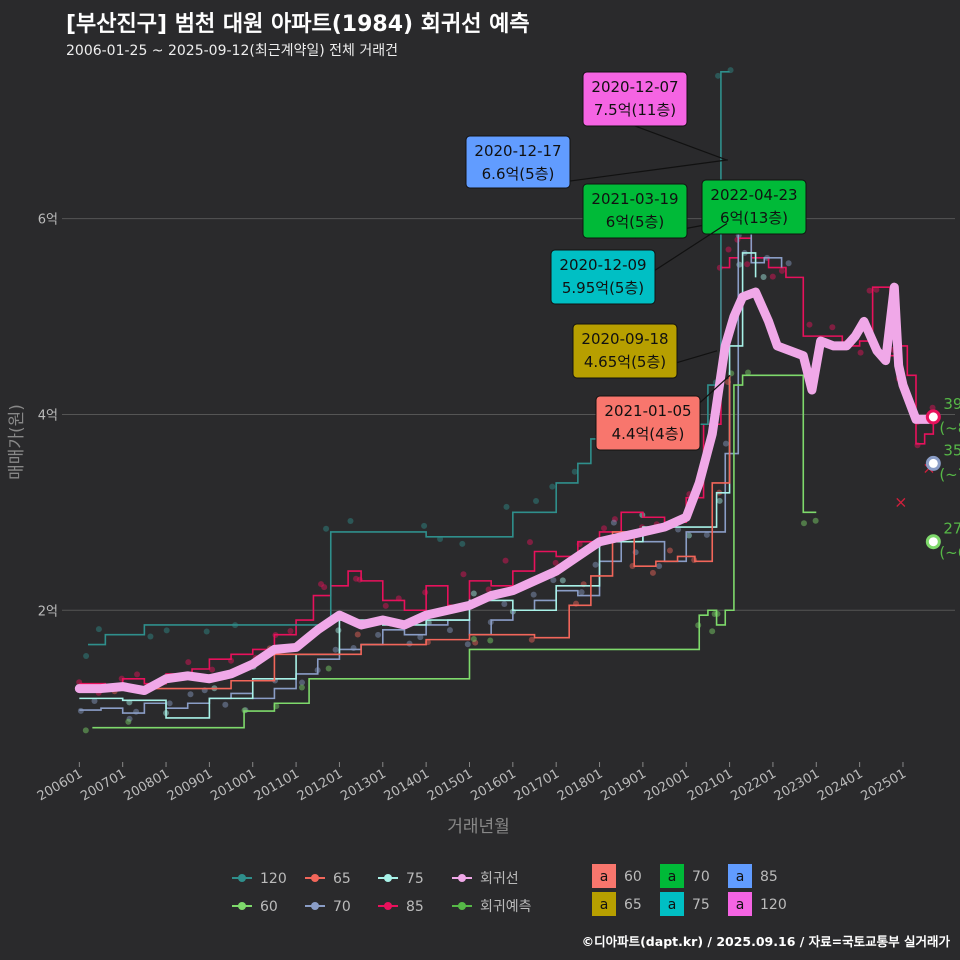 Image resolution: width=960 pixels, height=960 pixels. Describe the element at coordinates (415, 907) in the screenshot. I see `legend-label: 85` at that location.